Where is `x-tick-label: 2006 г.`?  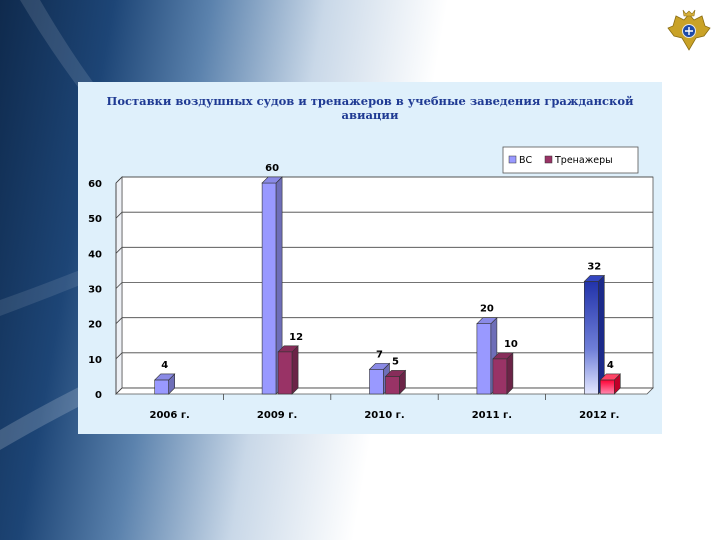 x-tick-label: 2006 г. is located at coordinates (170, 415).